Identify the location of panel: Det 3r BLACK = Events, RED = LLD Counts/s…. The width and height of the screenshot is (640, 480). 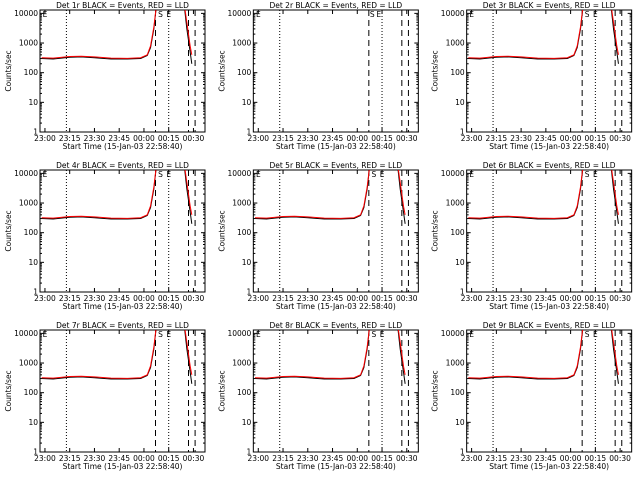
(532, 76).